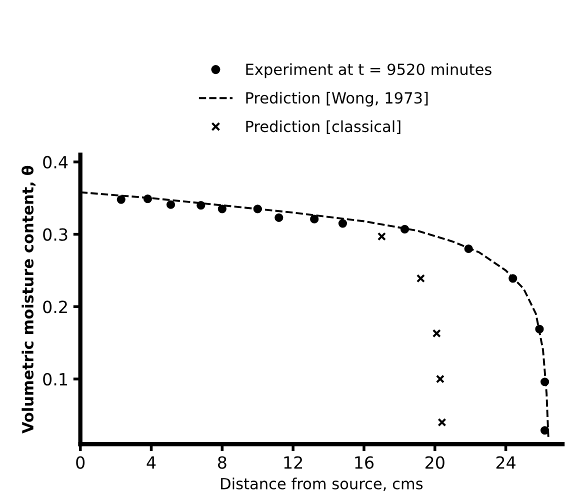  Describe the element at coordinates (293, 462) in the screenshot. I see `x-tick-label: 12` at that location.